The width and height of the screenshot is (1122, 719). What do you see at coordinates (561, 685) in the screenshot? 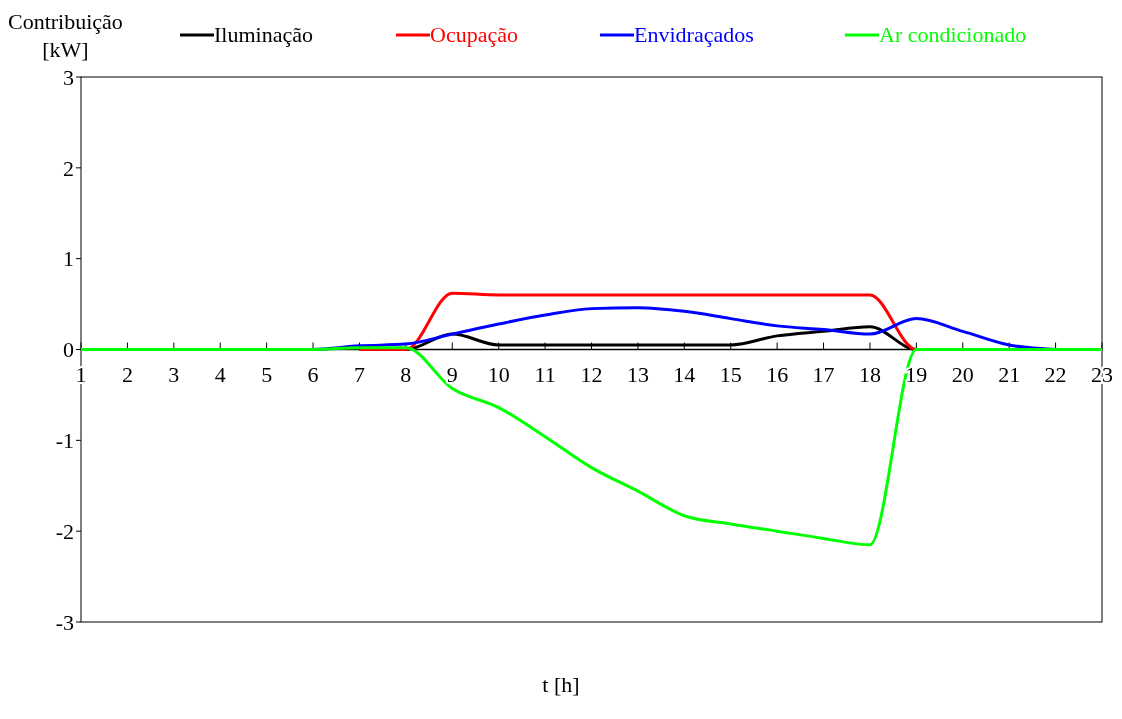
I see `x-axis-title: t [h]` at bounding box center [561, 685].